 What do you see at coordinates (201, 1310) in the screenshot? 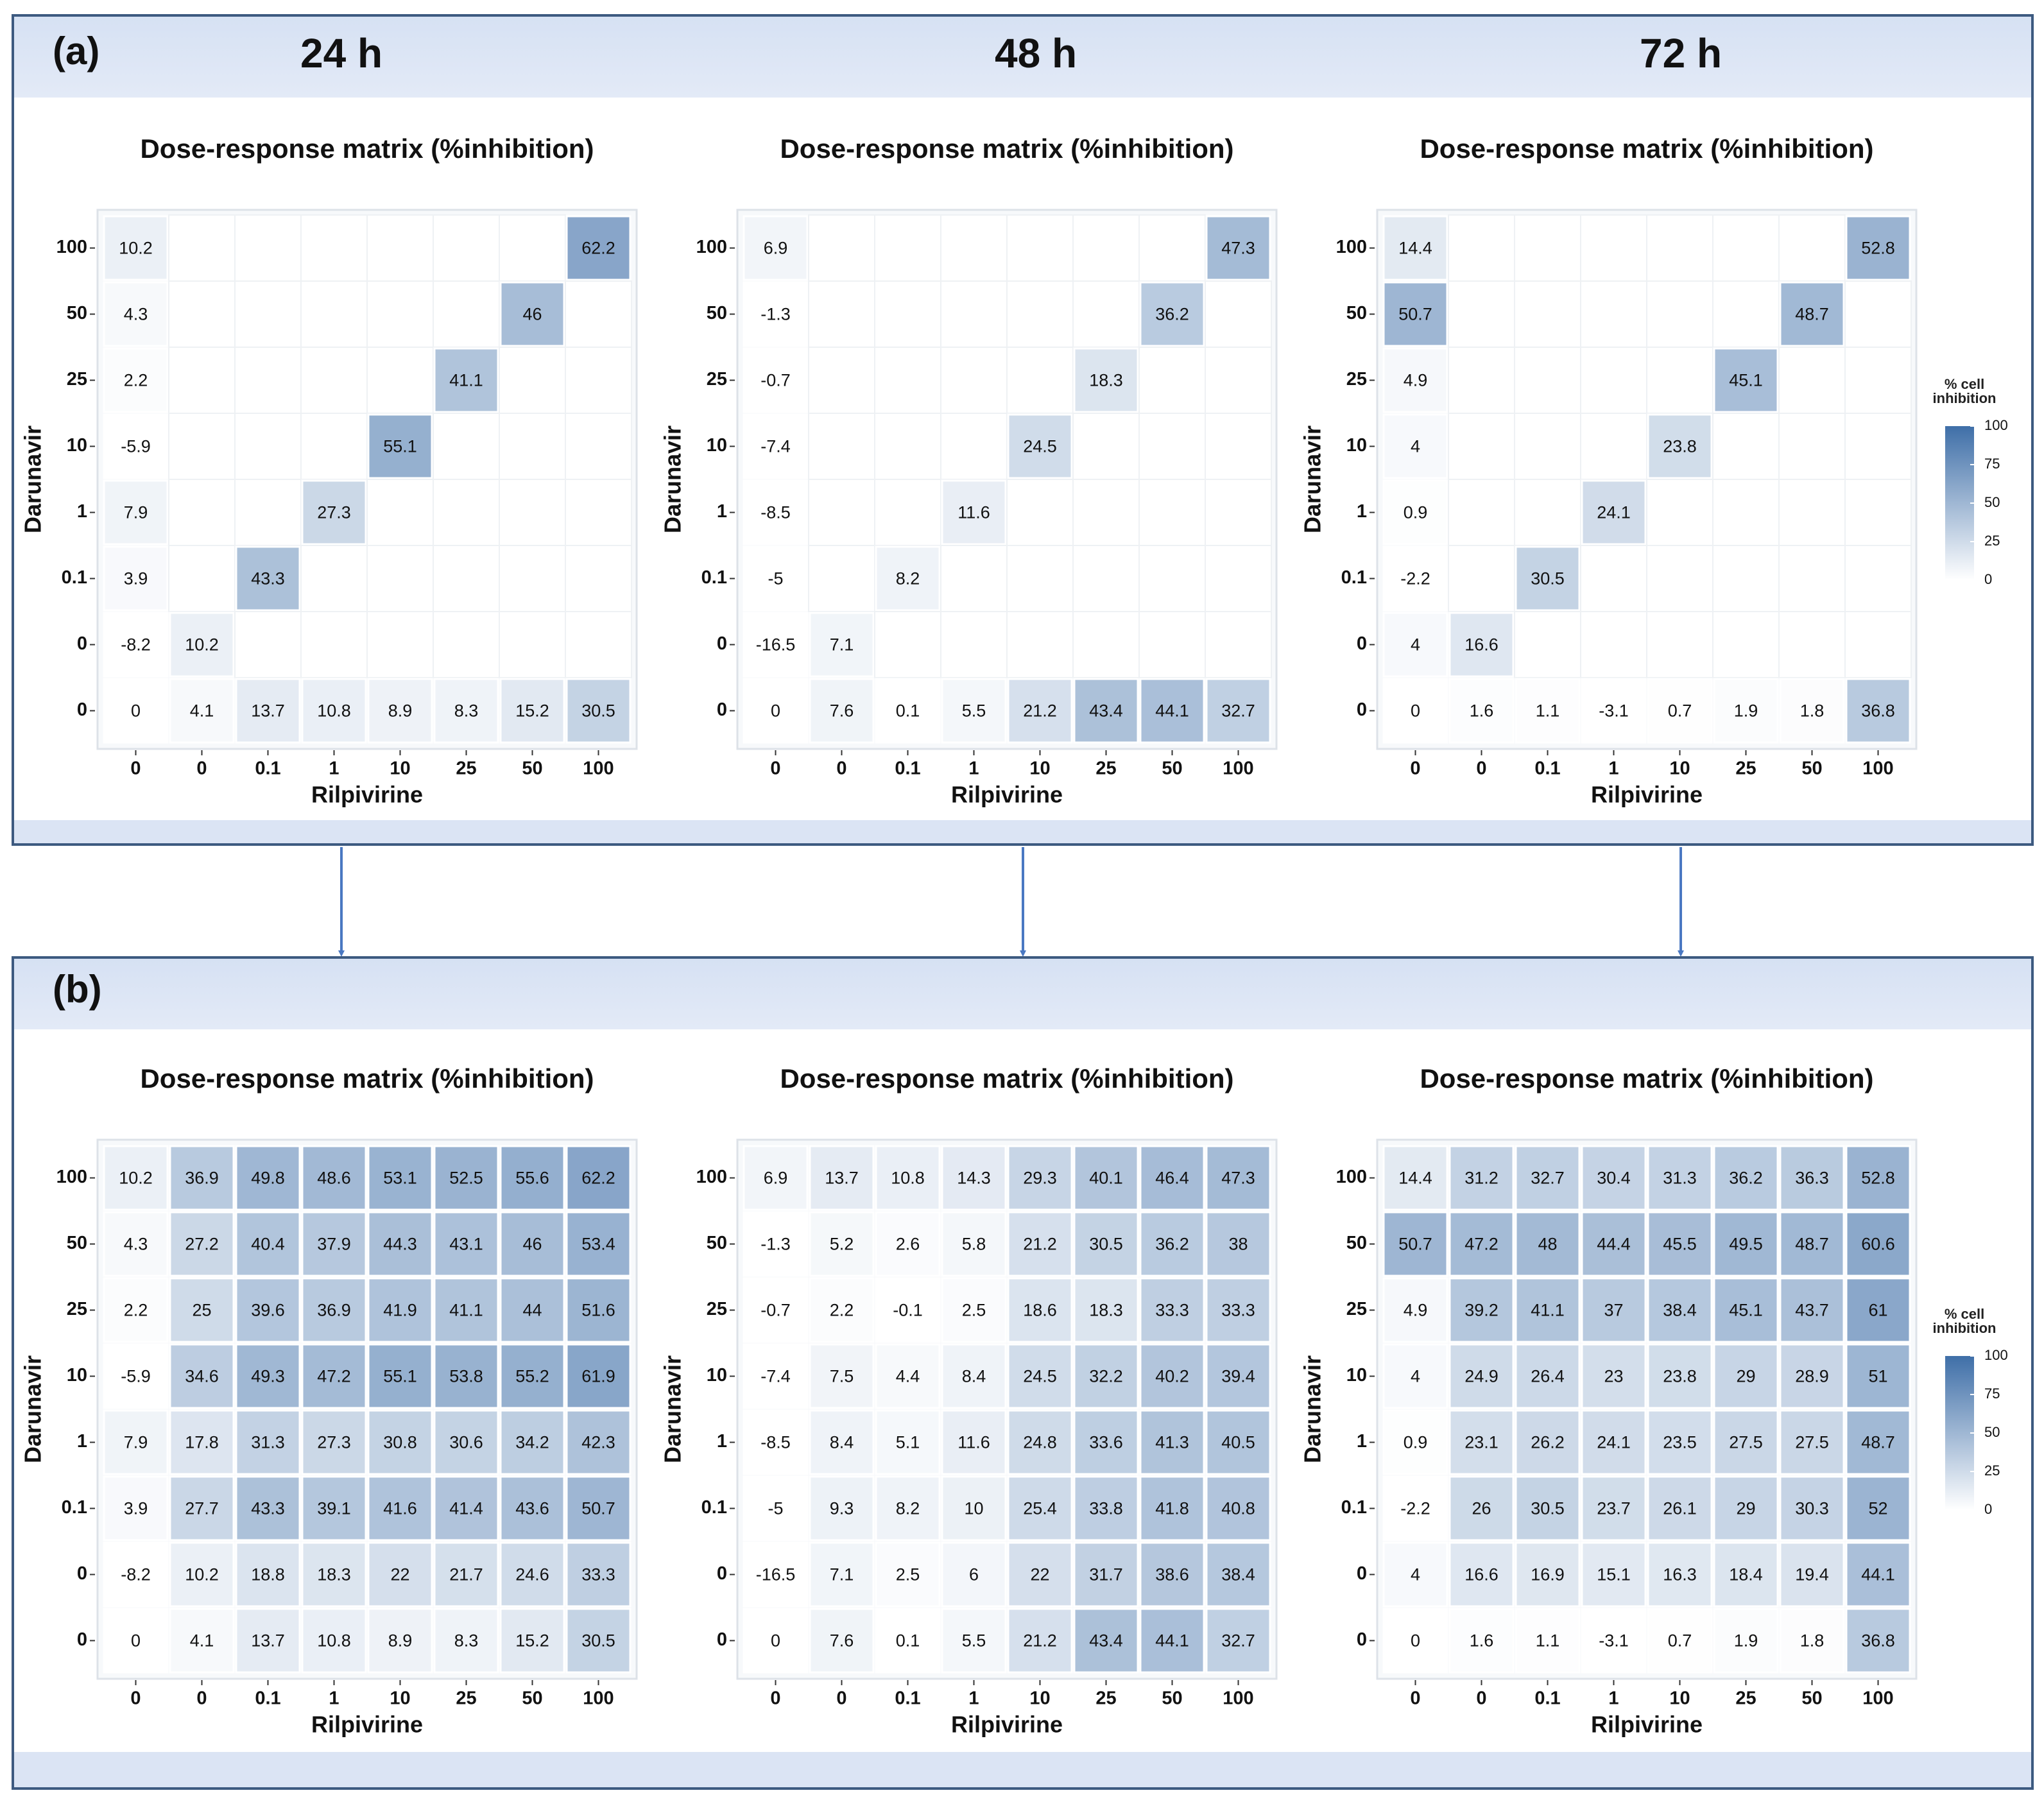
I see `cell-value-label: 25` at bounding box center [201, 1310].